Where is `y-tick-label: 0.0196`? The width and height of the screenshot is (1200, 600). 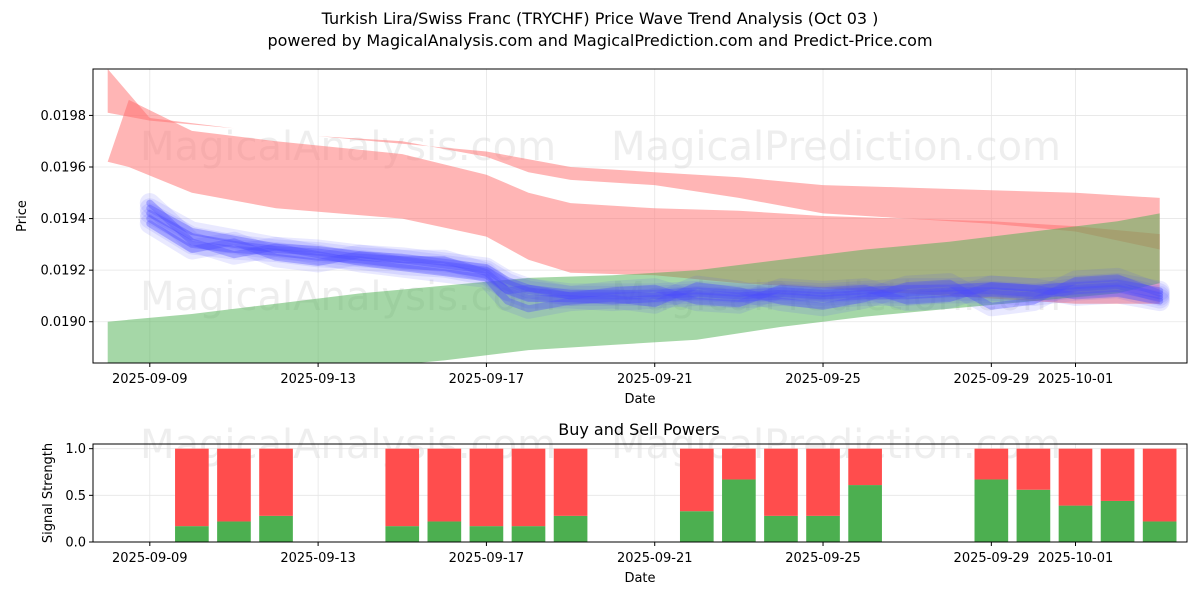 y-tick-label: 0.0196 is located at coordinates (64, 168).